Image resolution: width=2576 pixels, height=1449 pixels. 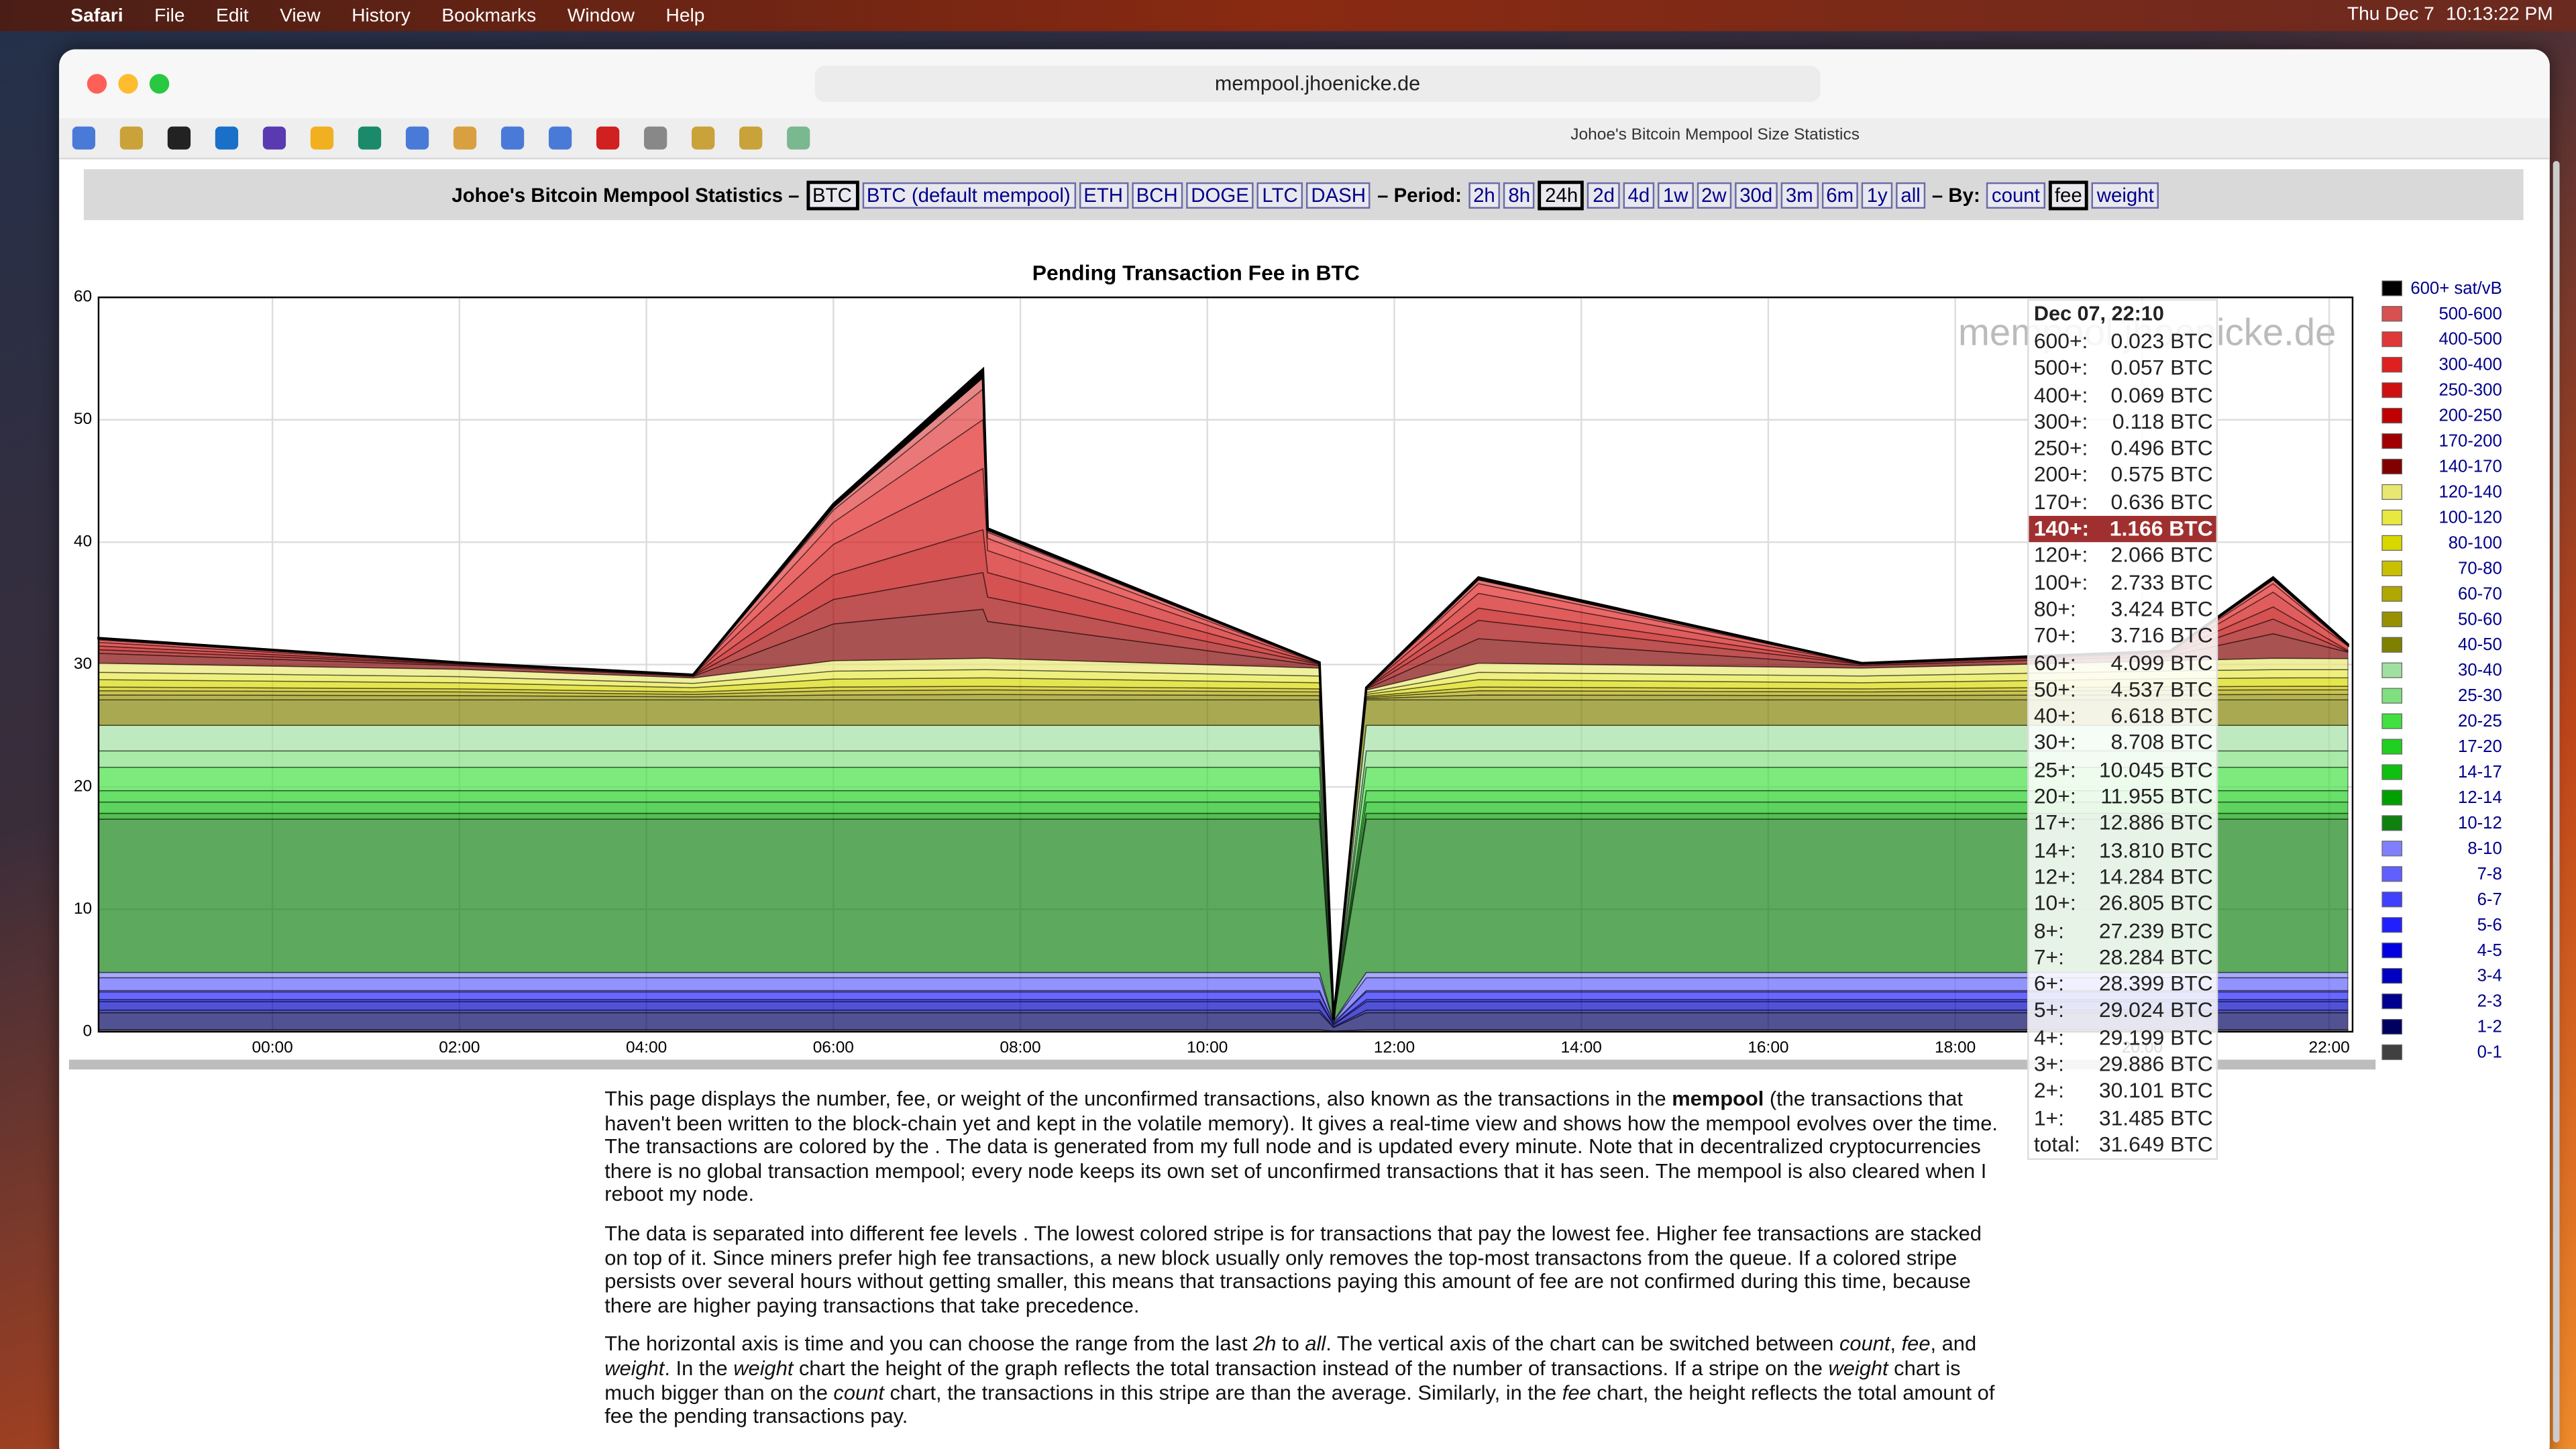 I want to click on tooltip-row: 20+: 11.955 BTC, so click(x=2122, y=797).